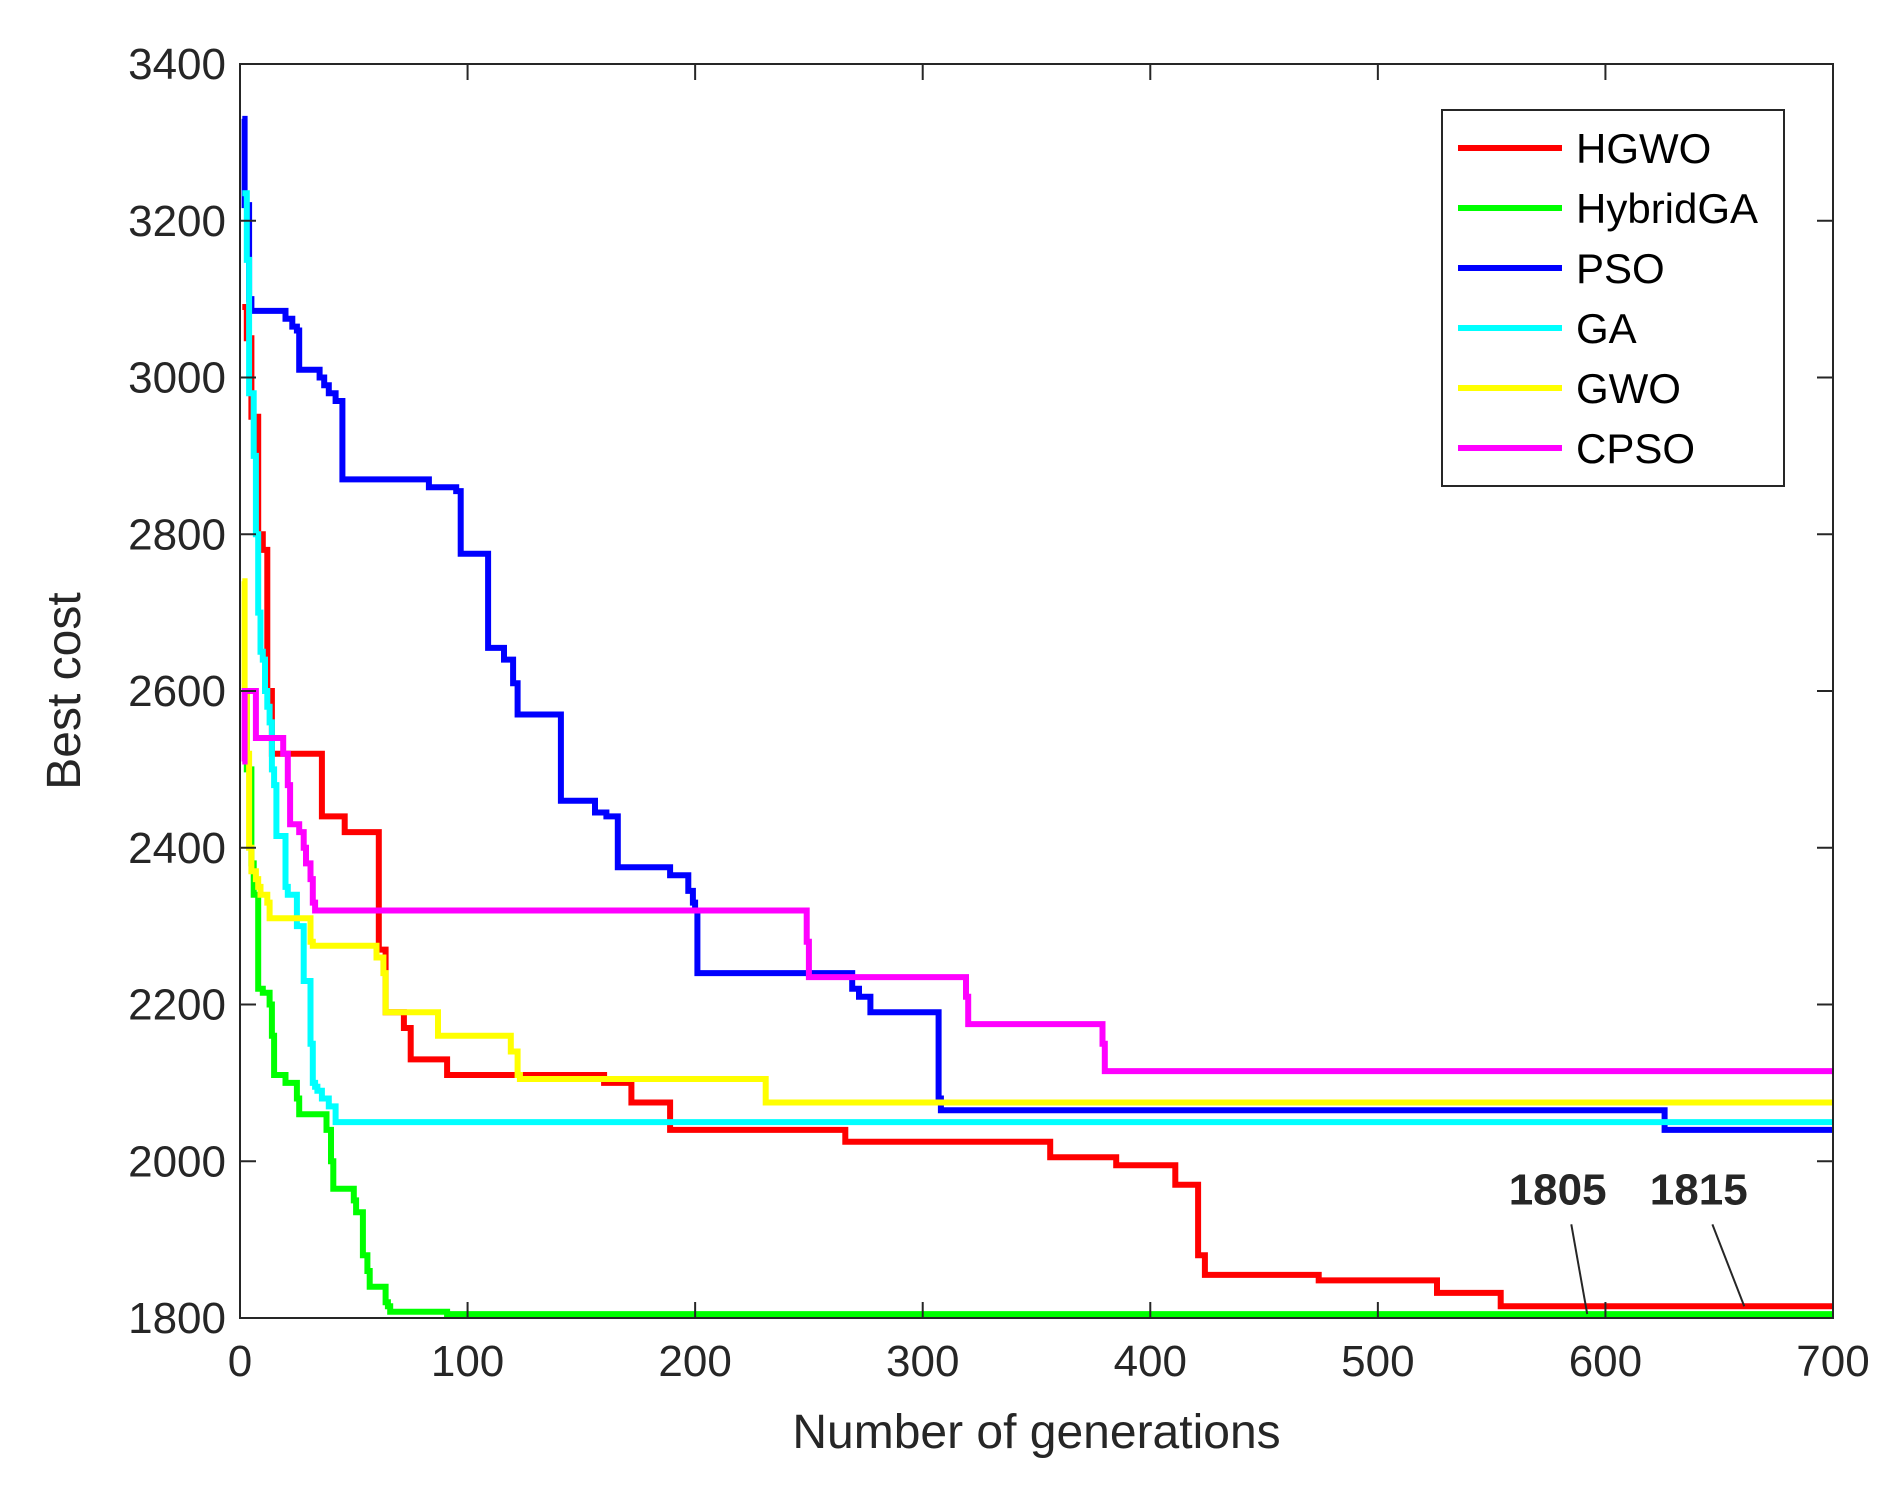 Image resolution: width=1903 pixels, height=1497 pixels. What do you see at coordinates (1832, 1361) in the screenshot?
I see `x-tick-label: 700` at bounding box center [1832, 1361].